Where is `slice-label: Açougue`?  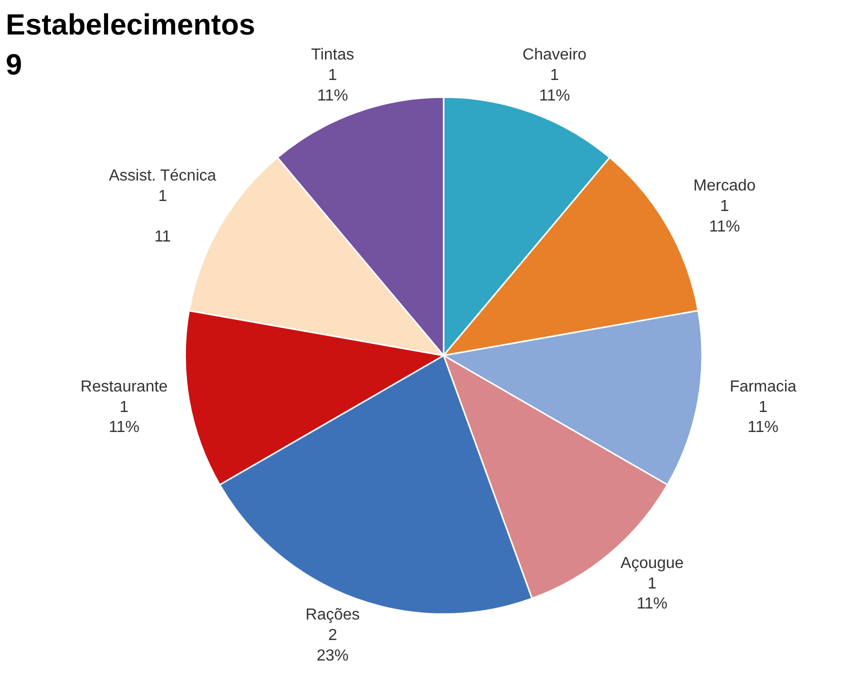
slice-label: Açougue is located at coordinates (652, 563).